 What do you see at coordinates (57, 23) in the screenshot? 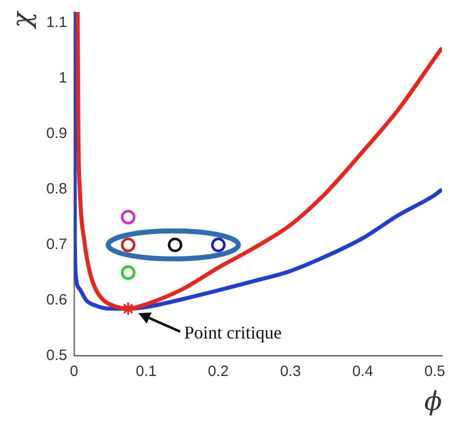
I see `y-tick-label: 1.1` at bounding box center [57, 23].